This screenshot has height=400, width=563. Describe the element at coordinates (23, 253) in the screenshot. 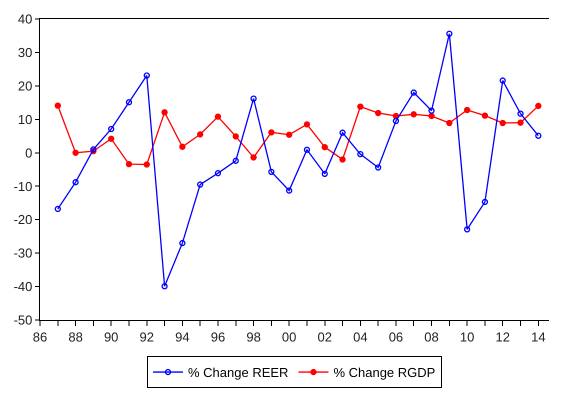

I see `y-tick-label: -30` at that location.